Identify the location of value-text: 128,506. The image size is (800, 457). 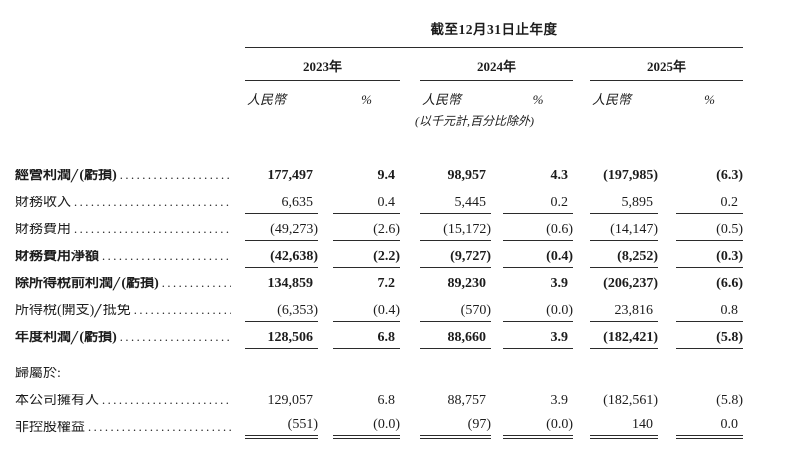
(290, 337).